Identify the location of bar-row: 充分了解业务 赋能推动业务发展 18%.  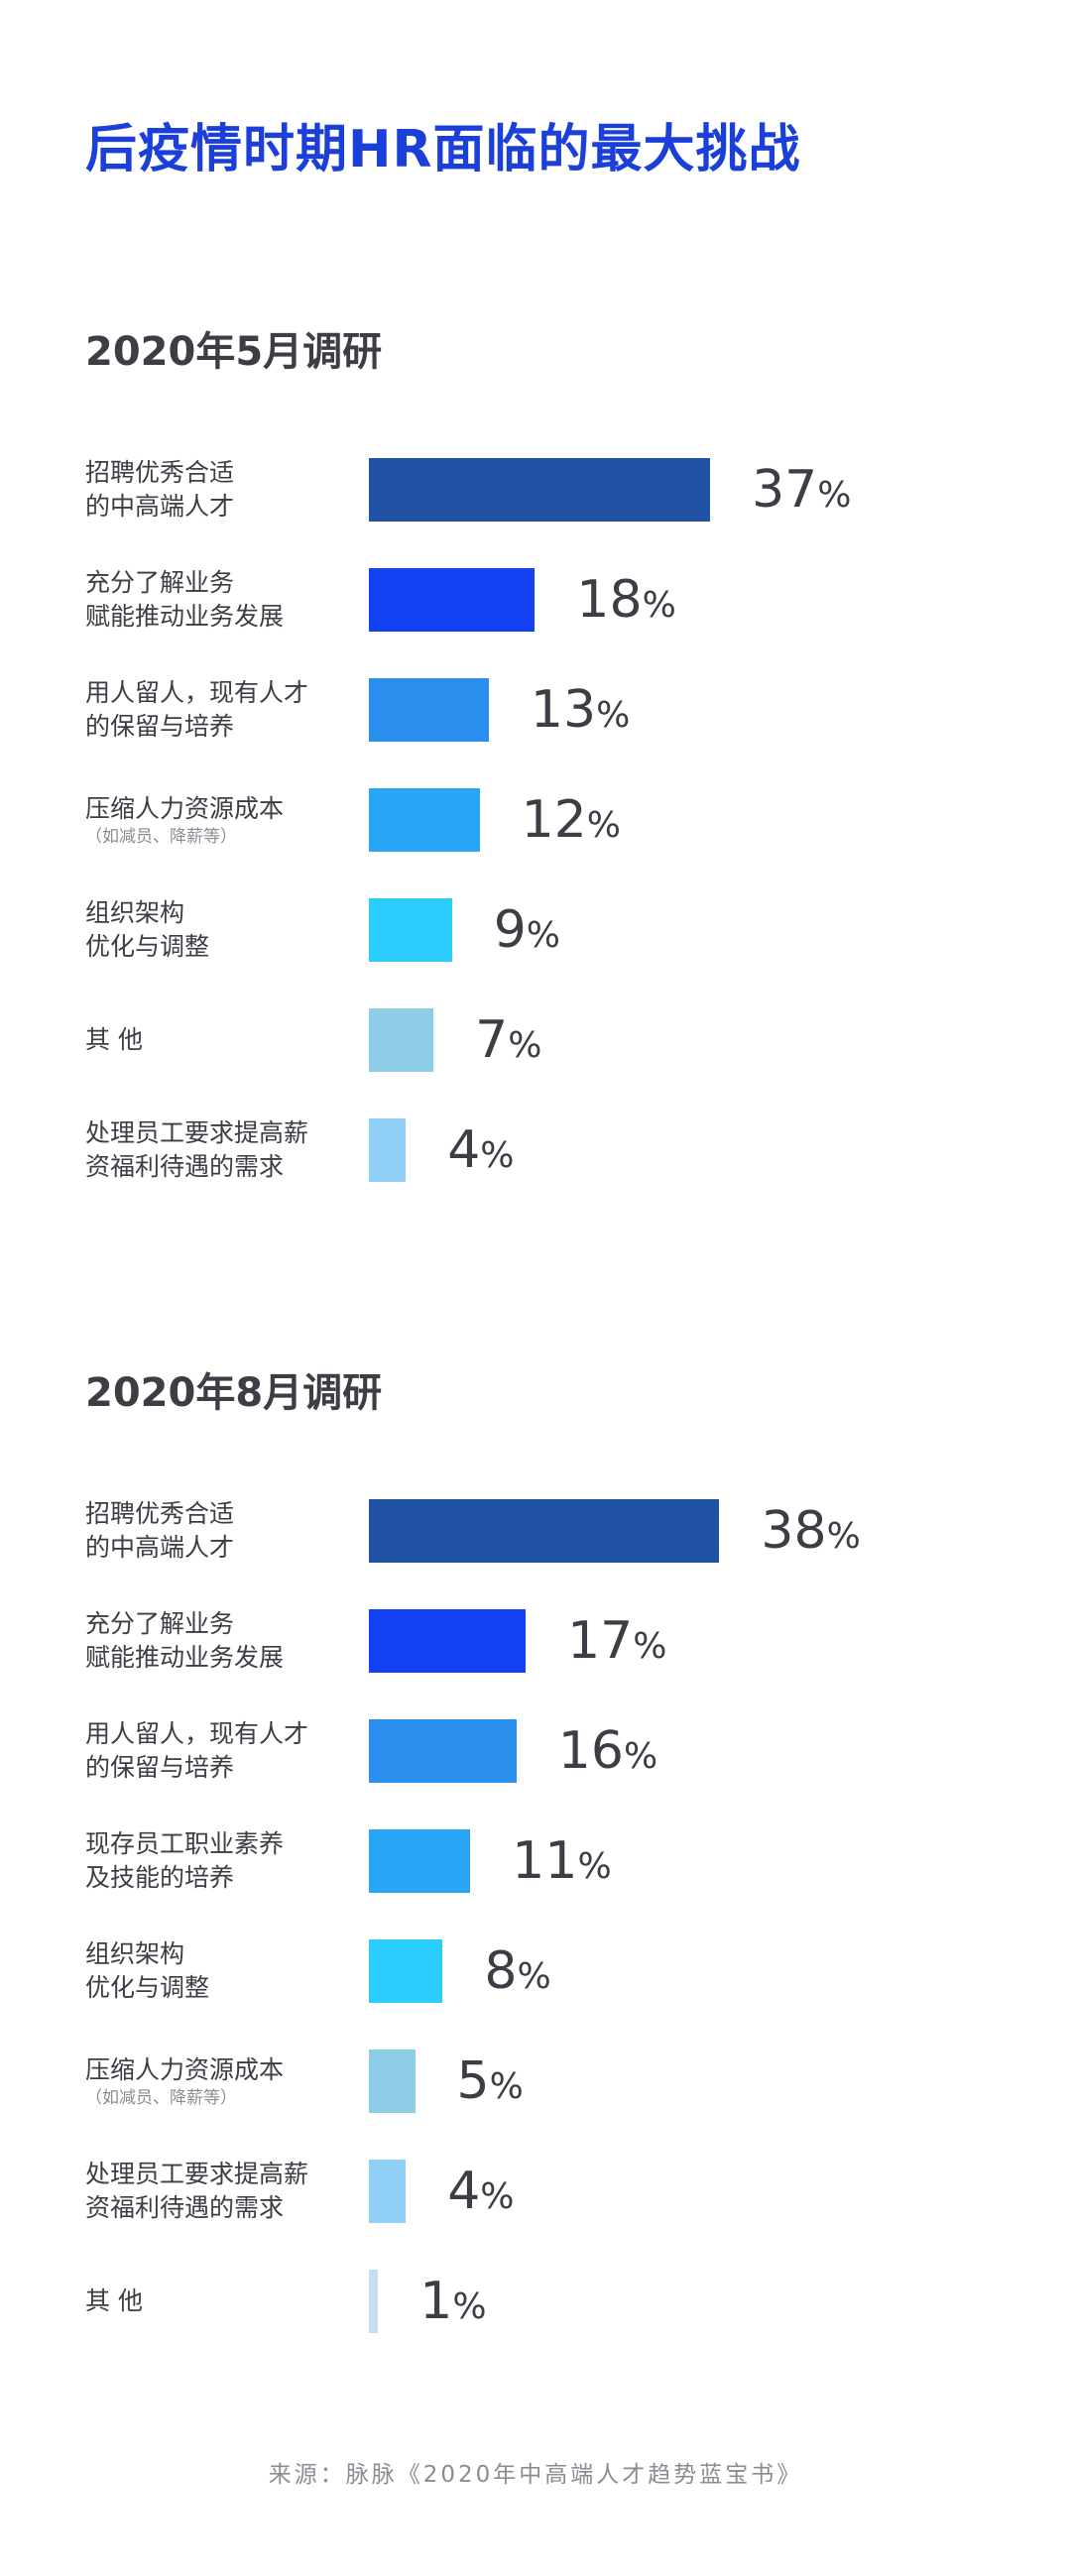
(535, 612).